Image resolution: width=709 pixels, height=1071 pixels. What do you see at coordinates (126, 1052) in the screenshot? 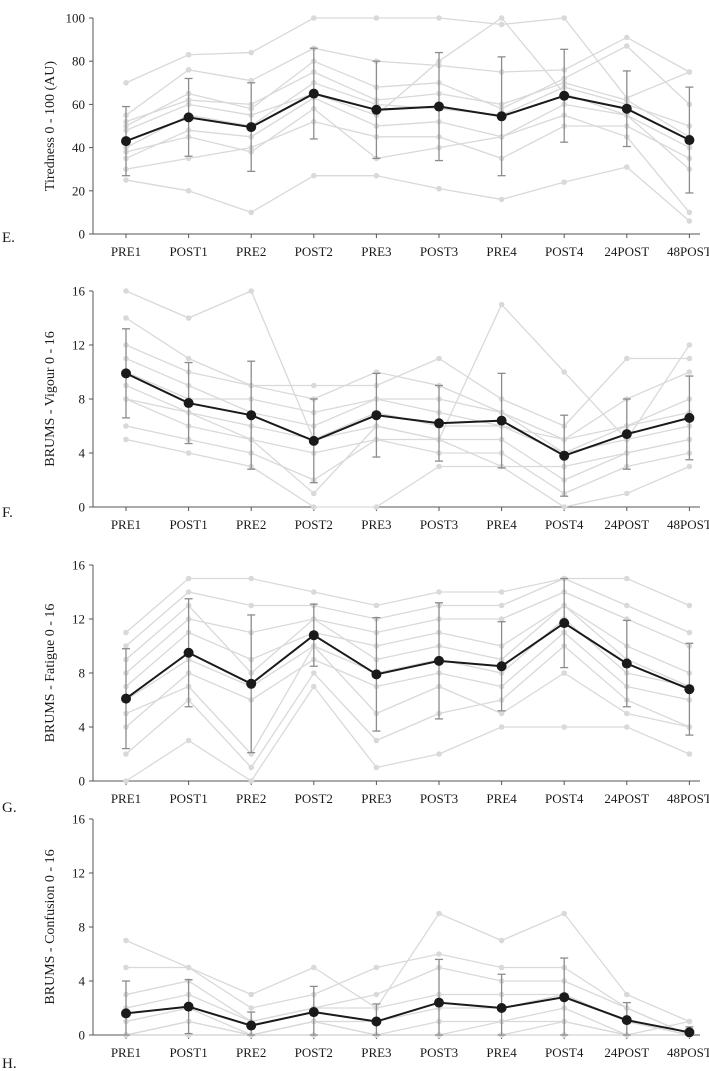
I see `x-tick-label: PRE1` at bounding box center [126, 1052].